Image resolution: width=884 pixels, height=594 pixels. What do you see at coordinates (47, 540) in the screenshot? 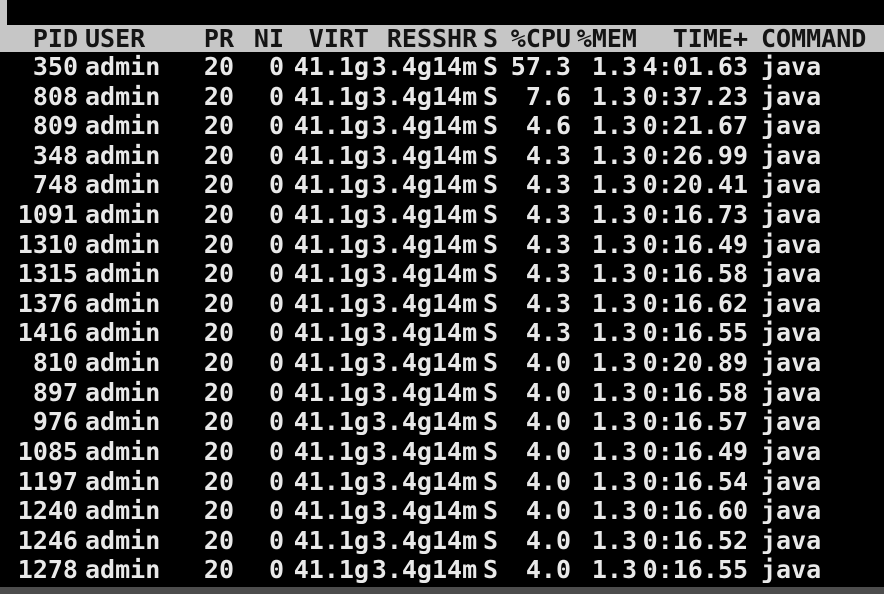
I see `cell-pid: 1246` at bounding box center [47, 540].